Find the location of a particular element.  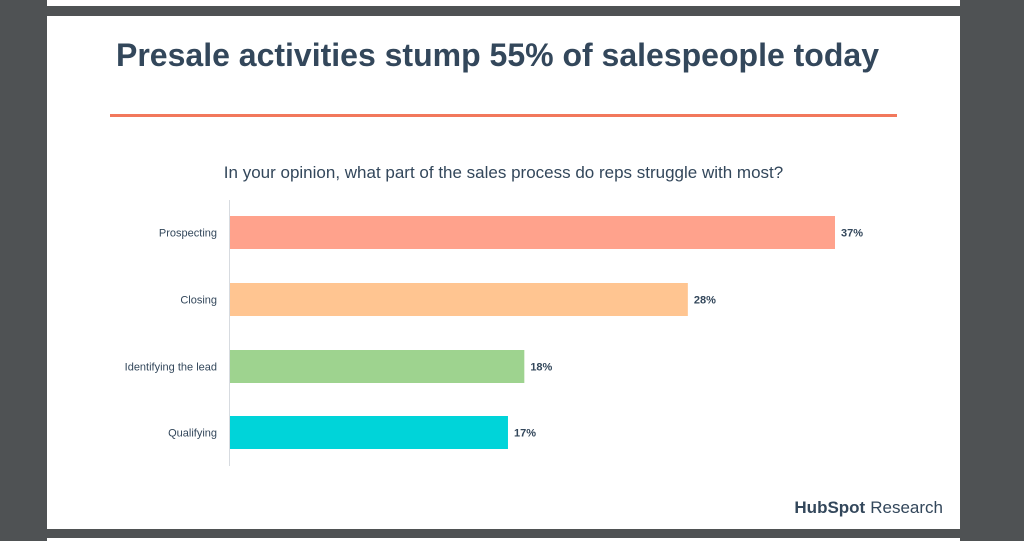

brand-name: HubSpot is located at coordinates (830, 507).